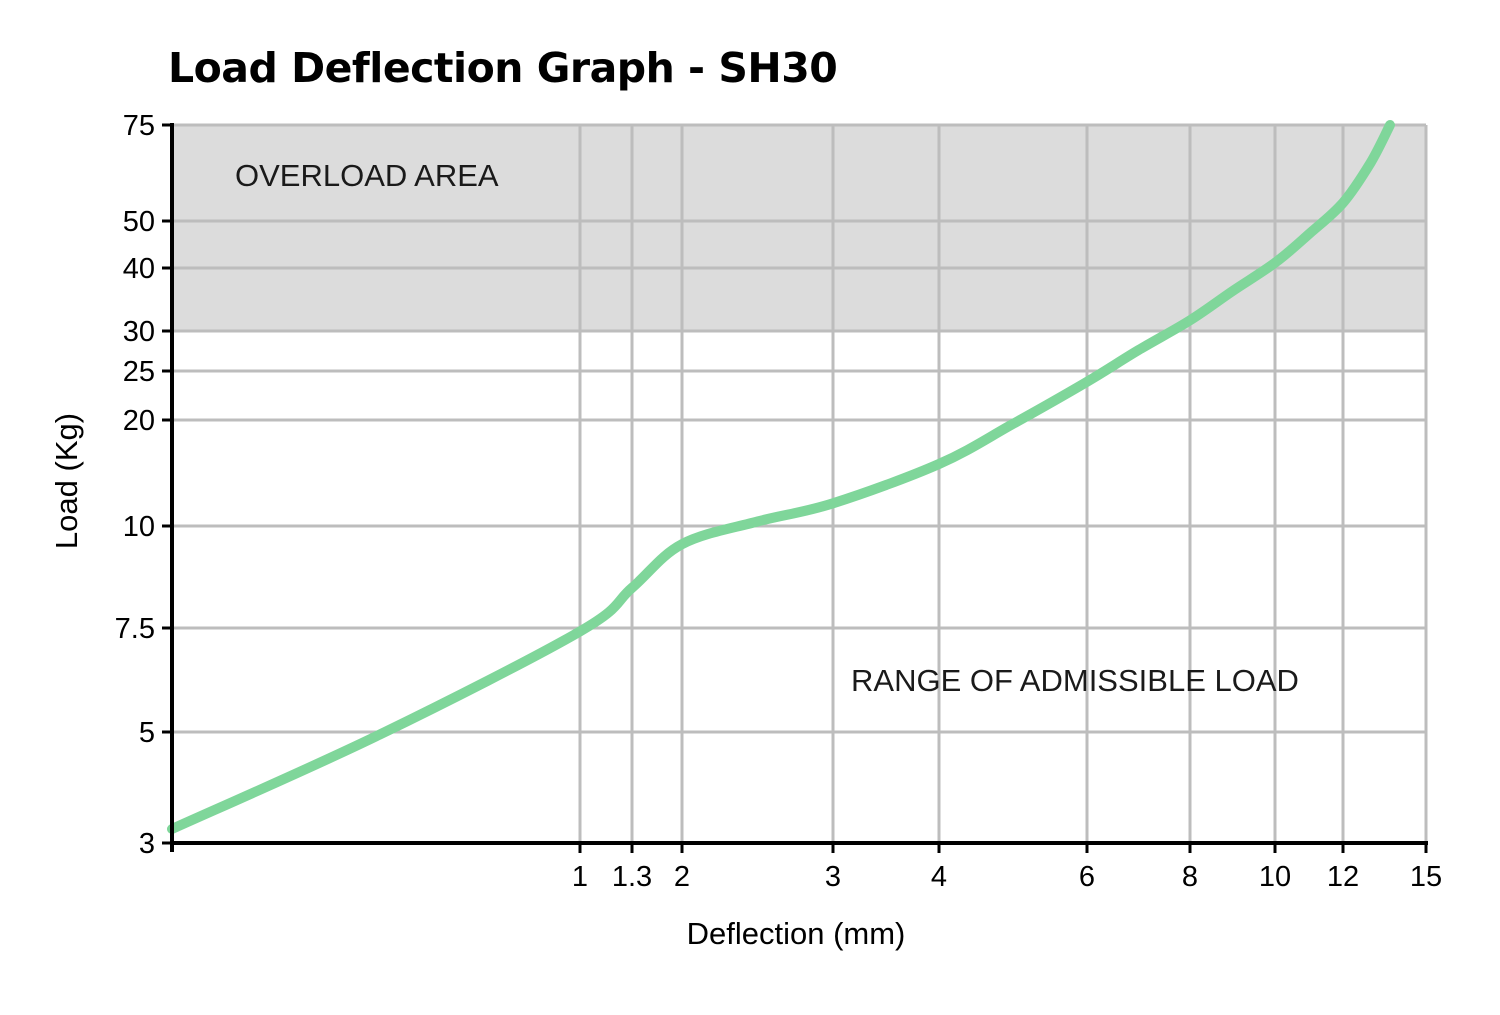 The image size is (1500, 1015). What do you see at coordinates (139, 126) in the screenshot?
I see `y-tick-label: 75` at bounding box center [139, 126].